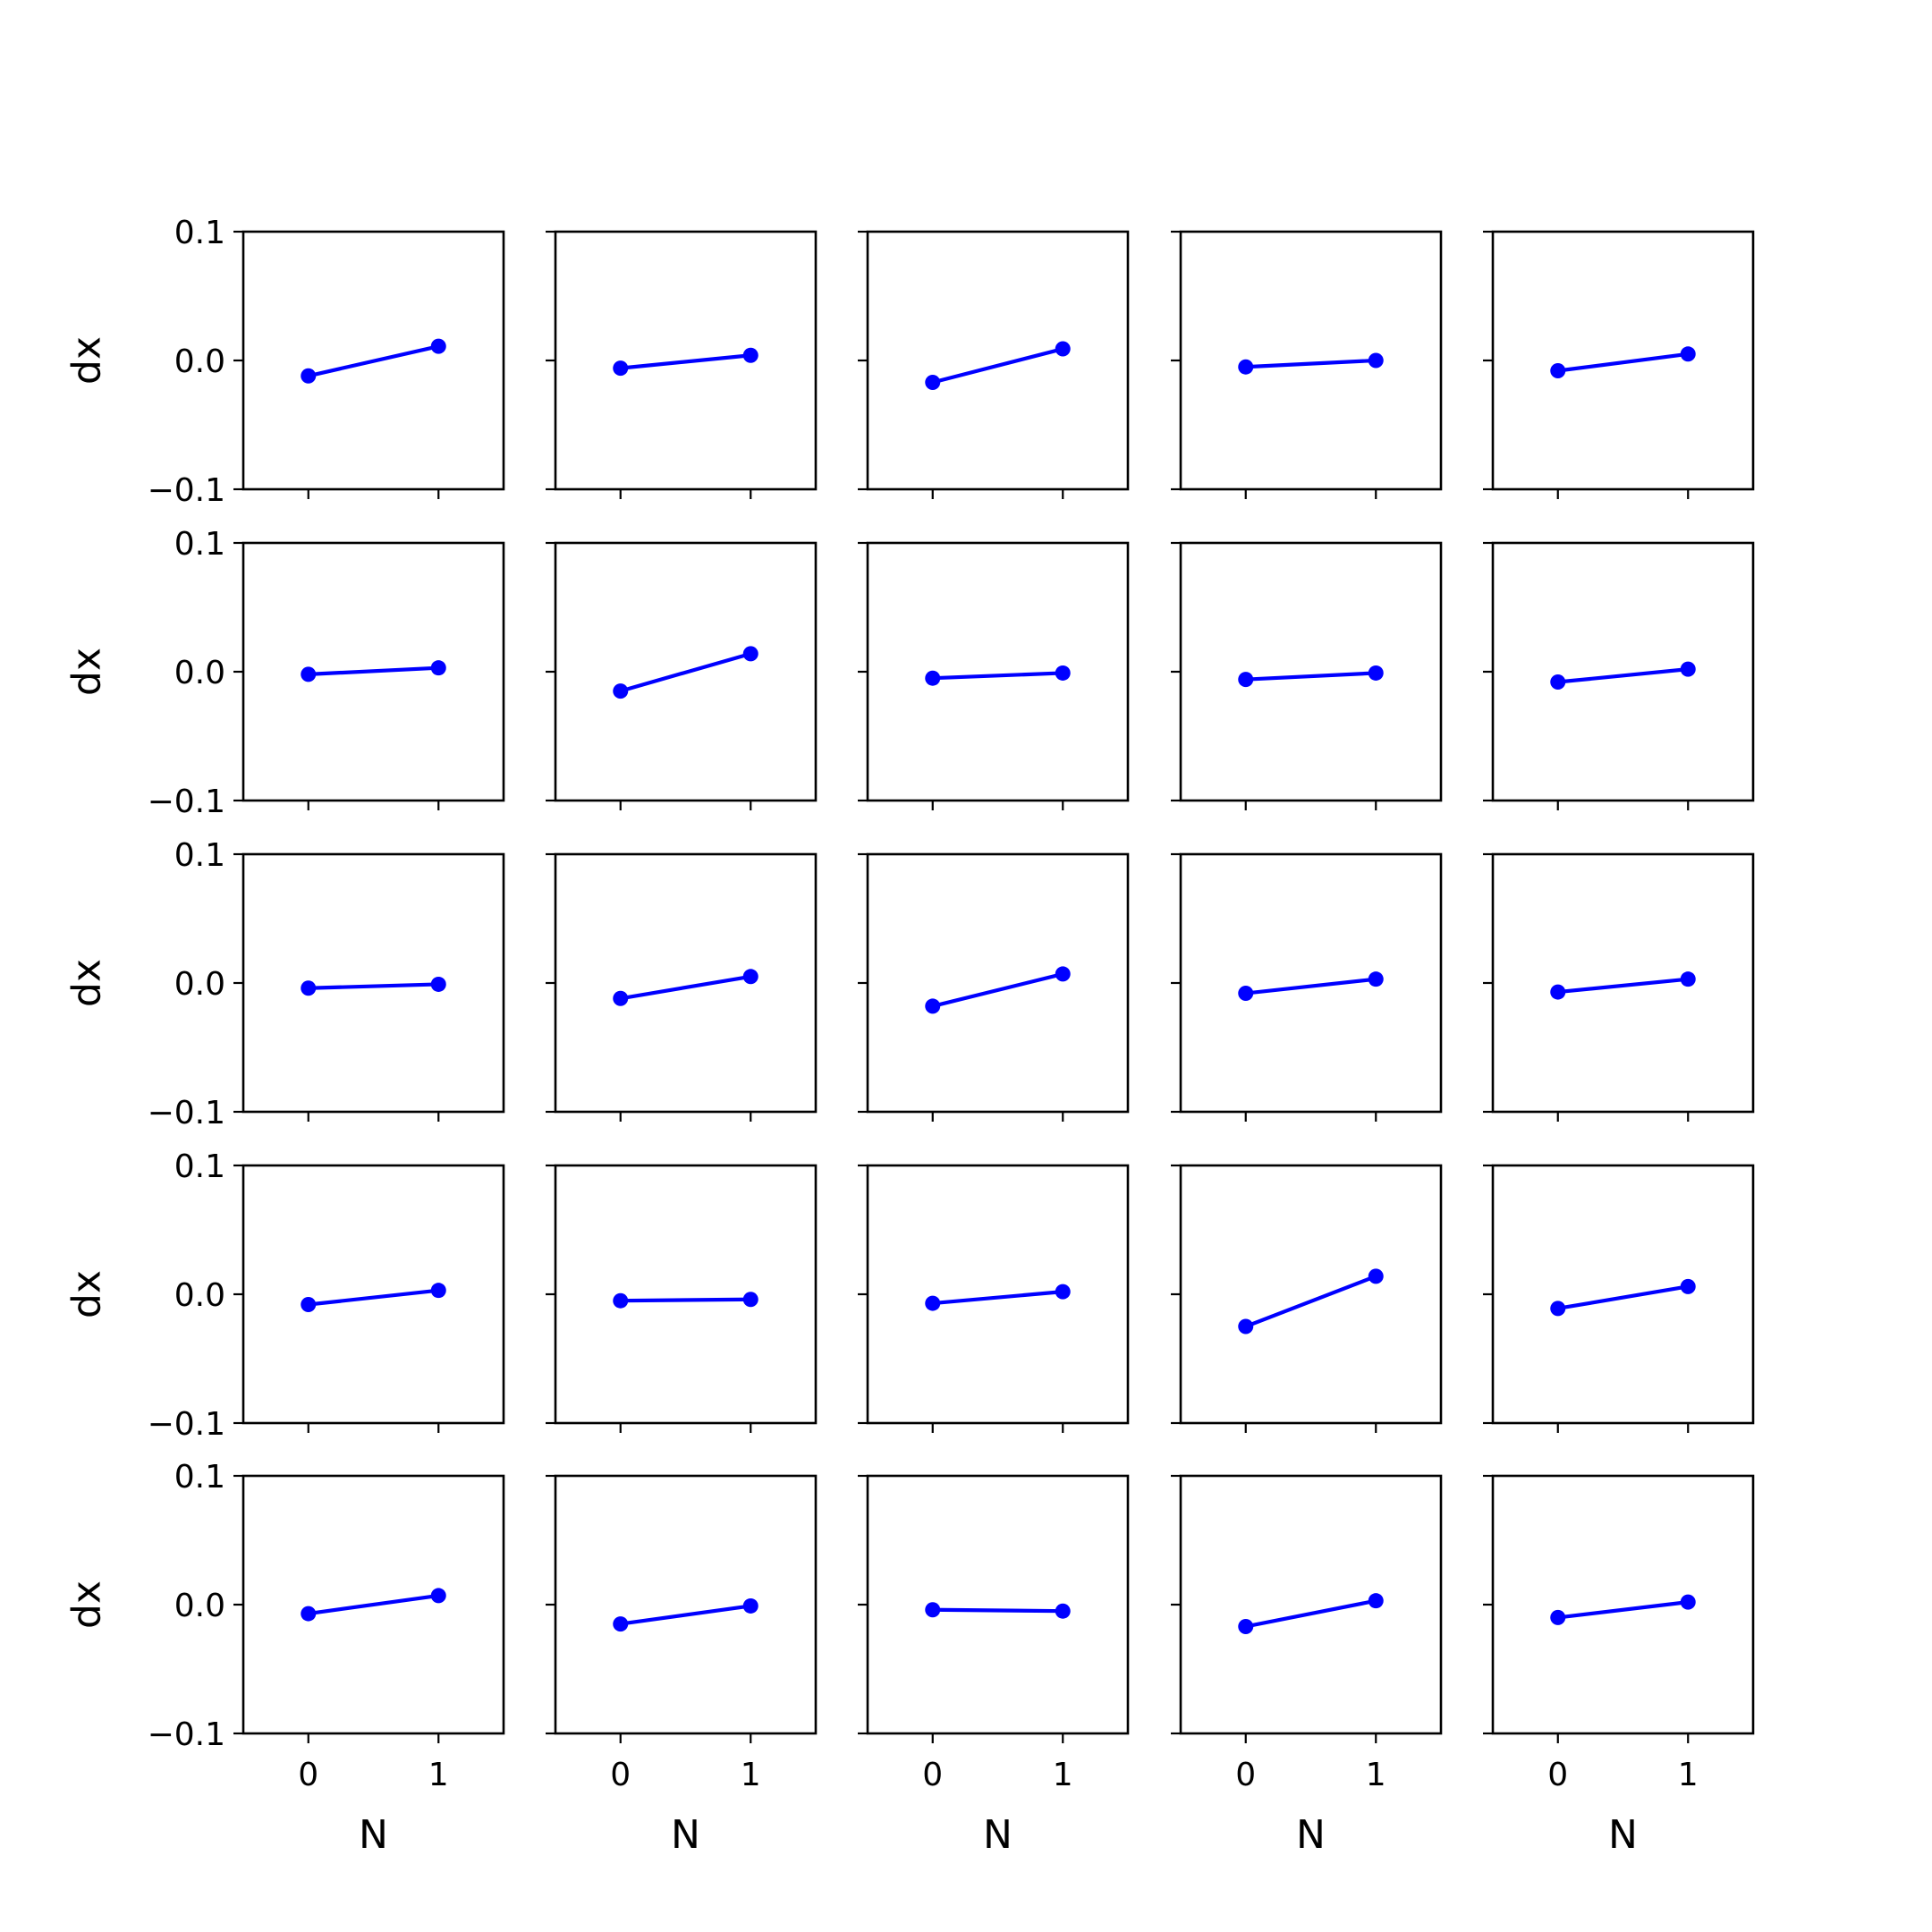  Describe the element at coordinates (284, 1658) in the screenshot. I see `panel-5-1: −0.1 0.0 0.1 0 1 dx N` at that location.